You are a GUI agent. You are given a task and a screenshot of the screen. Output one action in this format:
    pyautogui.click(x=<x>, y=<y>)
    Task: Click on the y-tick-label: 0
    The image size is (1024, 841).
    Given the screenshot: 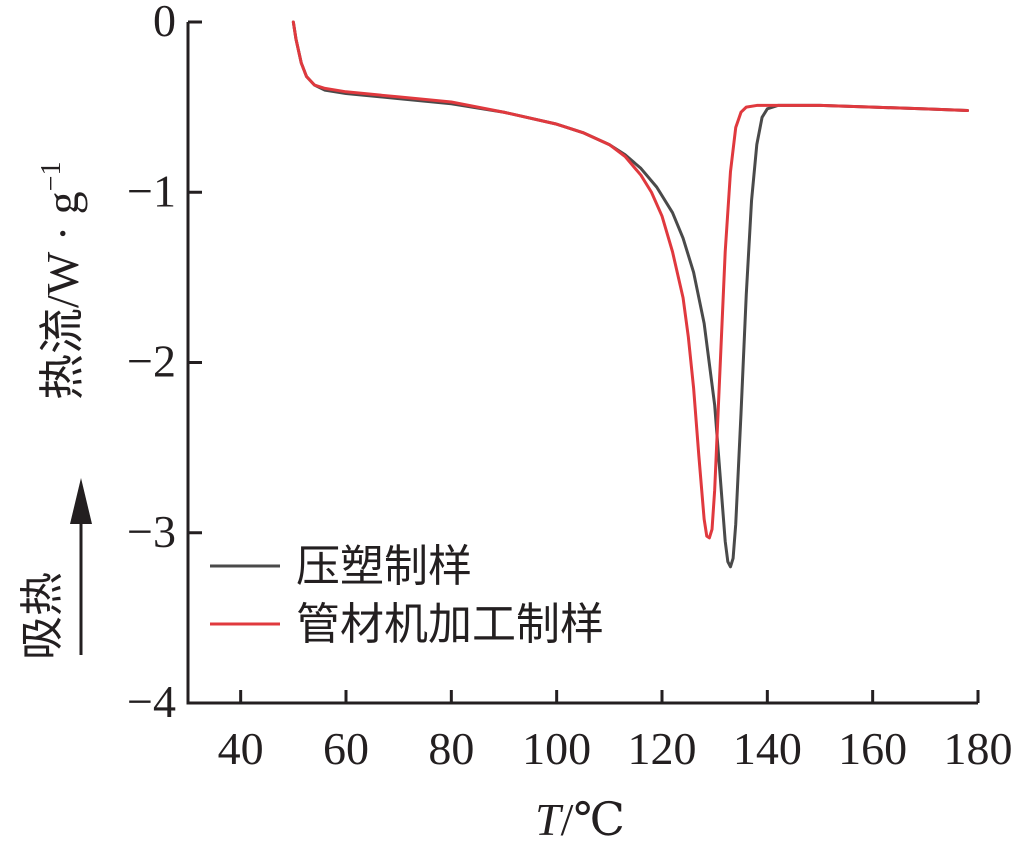 What is the action you would take?
    pyautogui.click(x=164, y=23)
    